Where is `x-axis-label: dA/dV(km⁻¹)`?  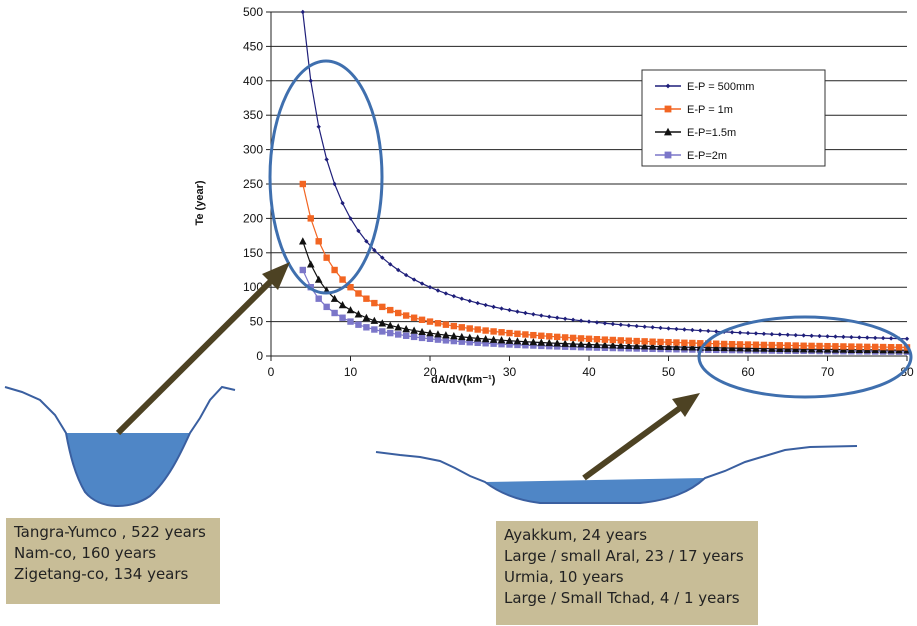
x-axis-label: dA/dV(km⁻¹) is located at coordinates (463, 380).